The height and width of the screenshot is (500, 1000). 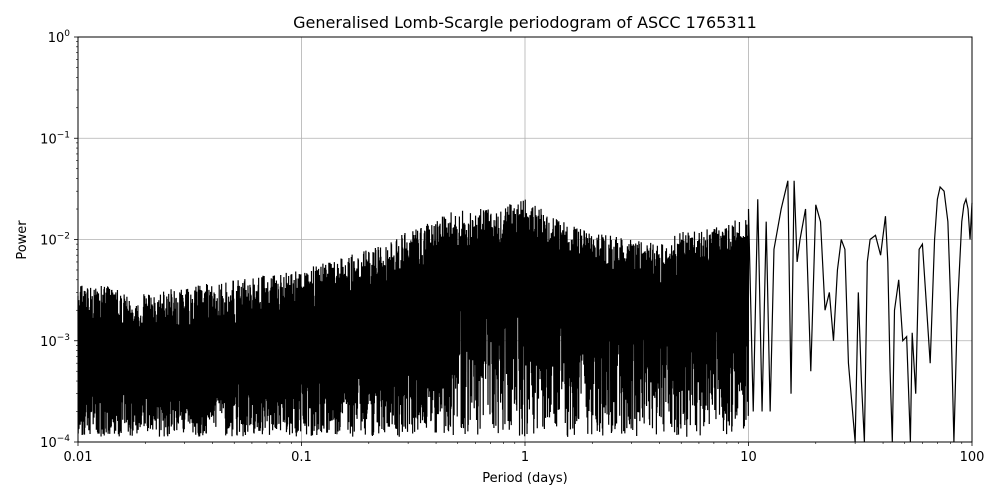 What do you see at coordinates (55, 240) in the screenshot?
I see `y-tick-label: 10⁻²` at bounding box center [55, 240].